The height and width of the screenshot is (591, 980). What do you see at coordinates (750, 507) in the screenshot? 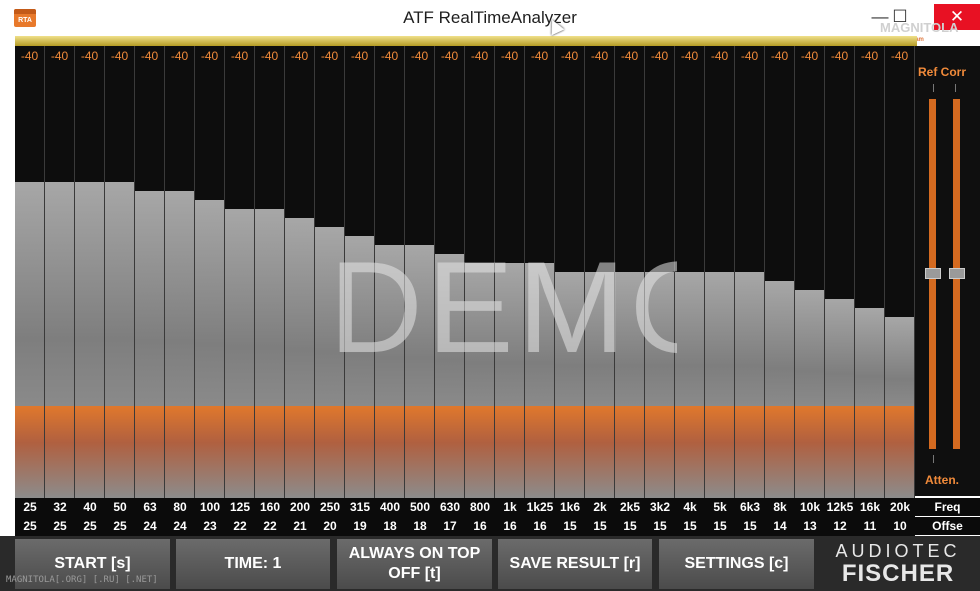
I see `band-freq-label: 6k3` at bounding box center [750, 507].